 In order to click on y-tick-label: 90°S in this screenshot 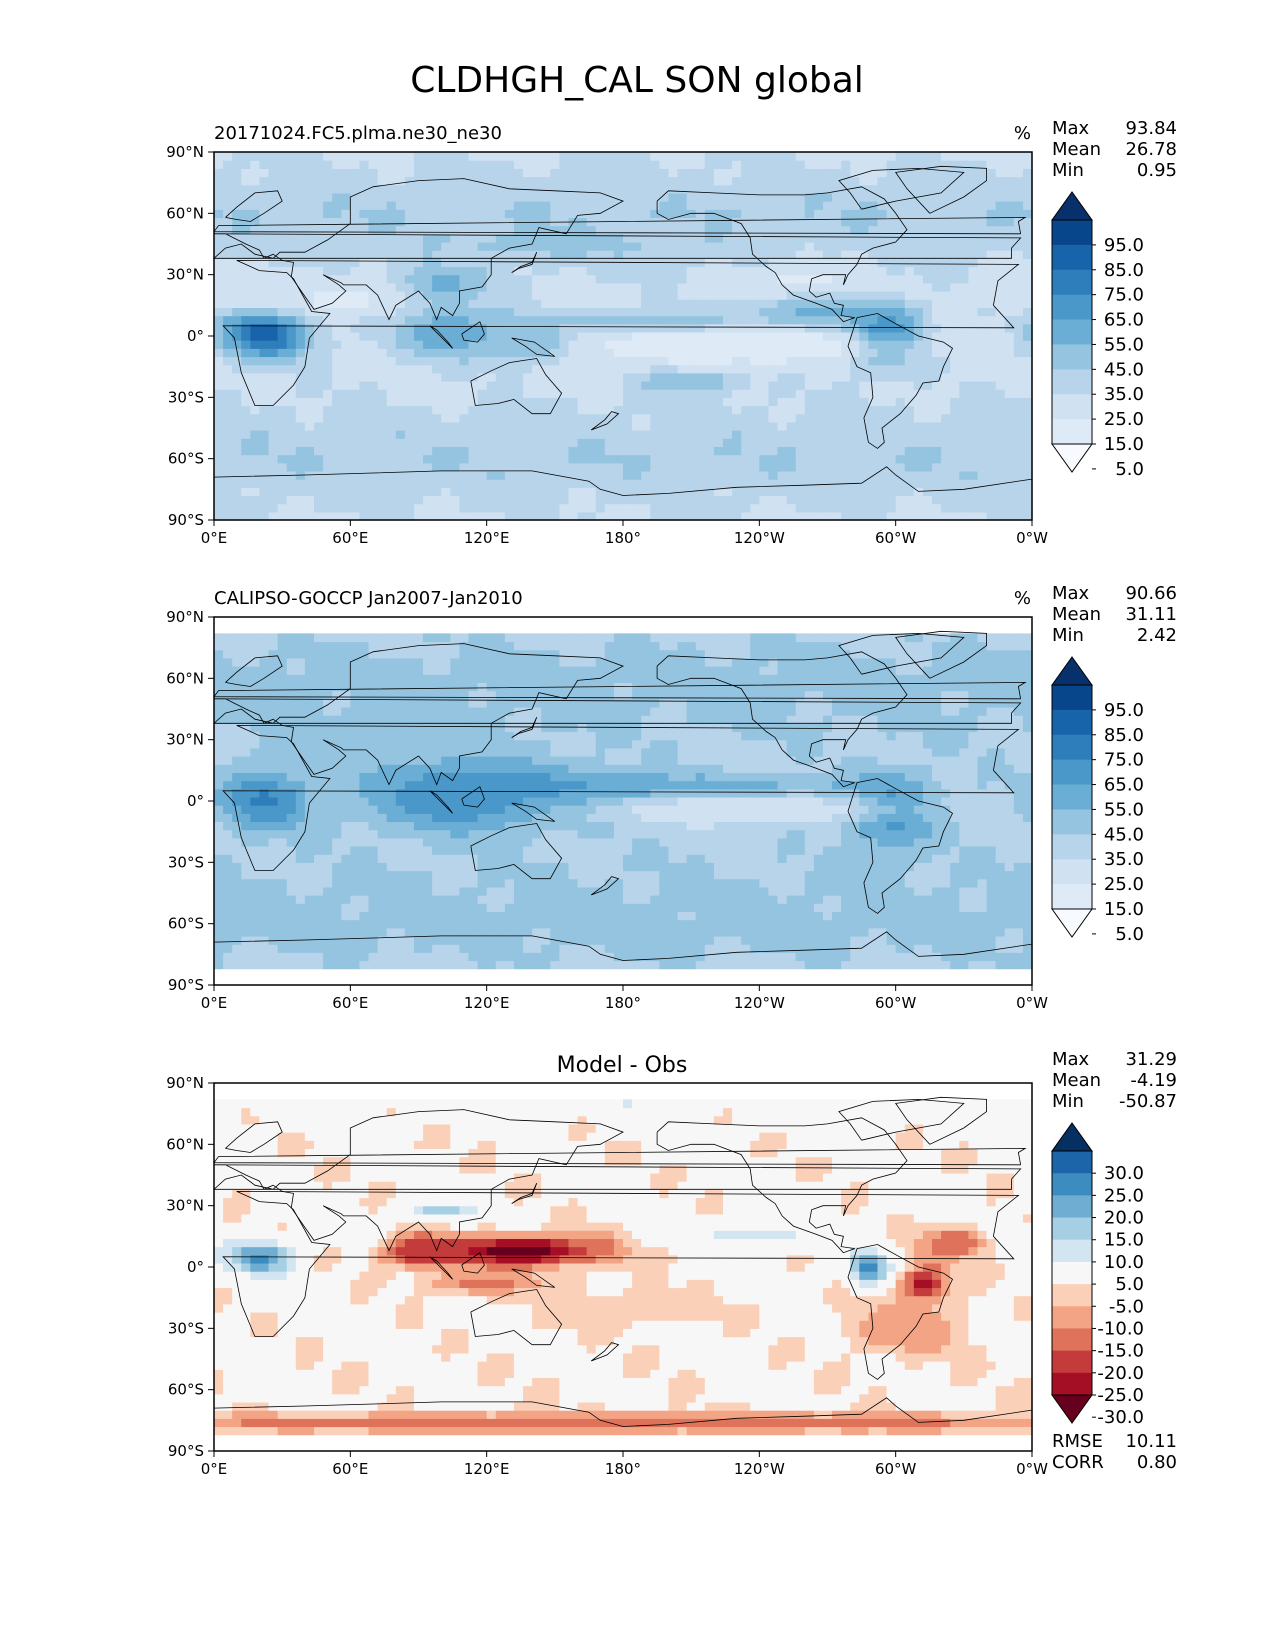, I will do `click(186, 520)`.